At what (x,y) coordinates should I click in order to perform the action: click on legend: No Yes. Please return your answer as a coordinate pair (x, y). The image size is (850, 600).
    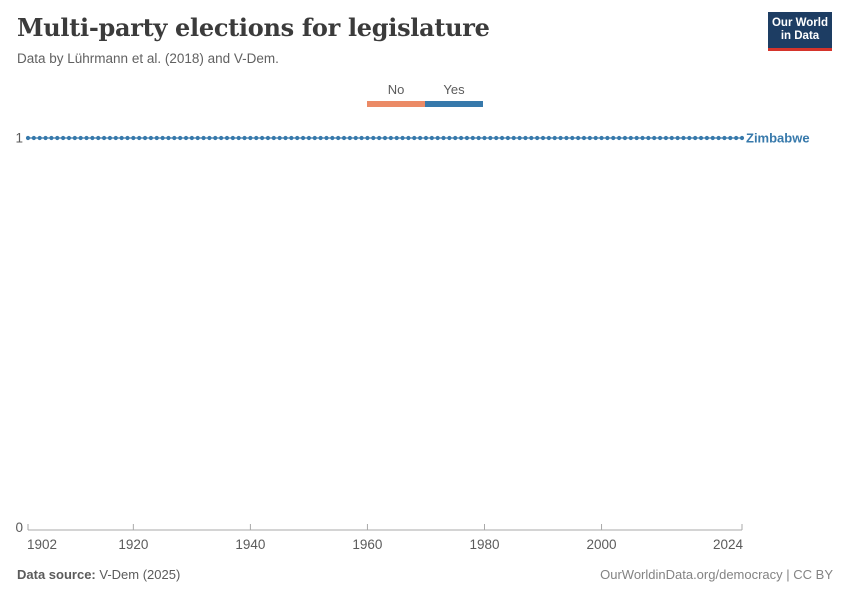
    Looking at the image, I should click on (425, 94).